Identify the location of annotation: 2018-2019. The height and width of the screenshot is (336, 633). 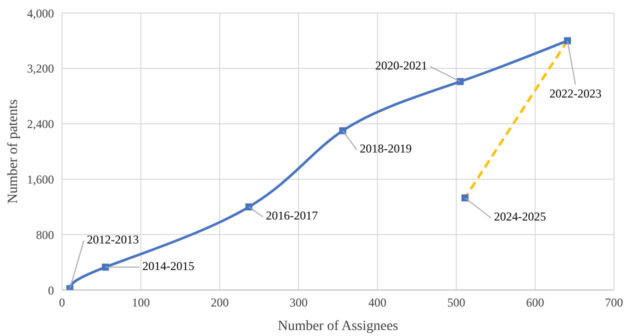
(386, 148).